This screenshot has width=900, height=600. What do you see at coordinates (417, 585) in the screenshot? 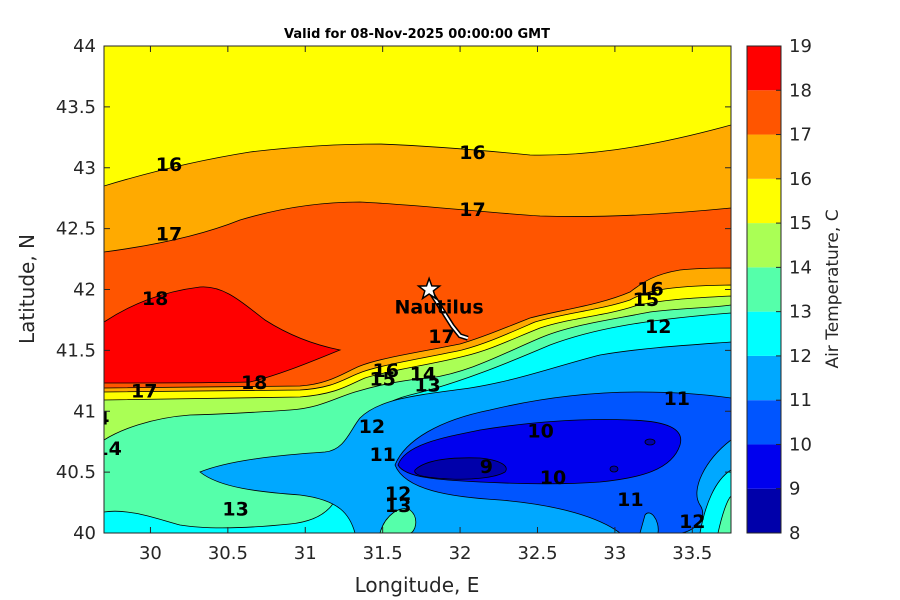
I see `x-axis-title: Longitude, E` at bounding box center [417, 585].